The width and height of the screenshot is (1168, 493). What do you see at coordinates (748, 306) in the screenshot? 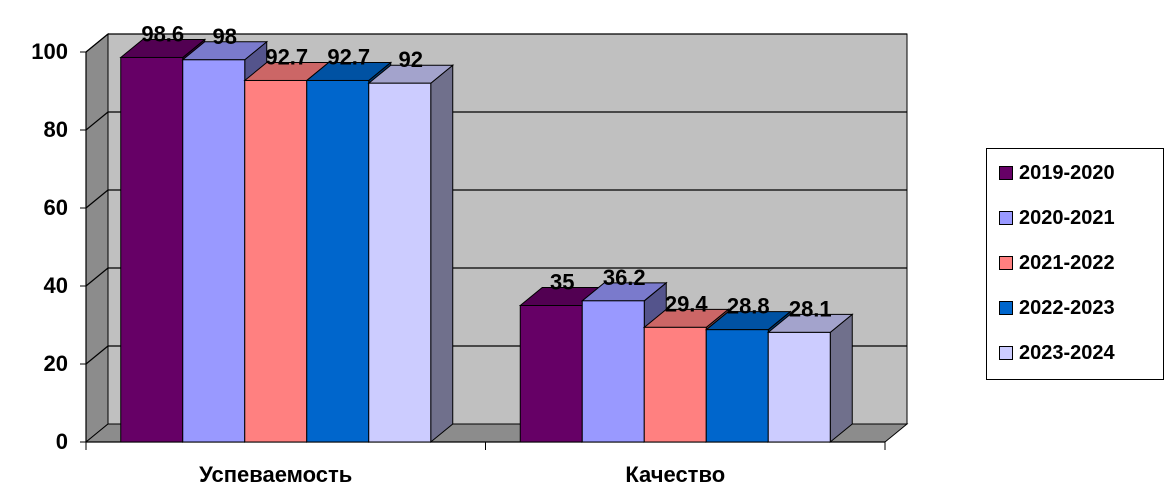
I see `data-label: 28.8` at bounding box center [748, 306].